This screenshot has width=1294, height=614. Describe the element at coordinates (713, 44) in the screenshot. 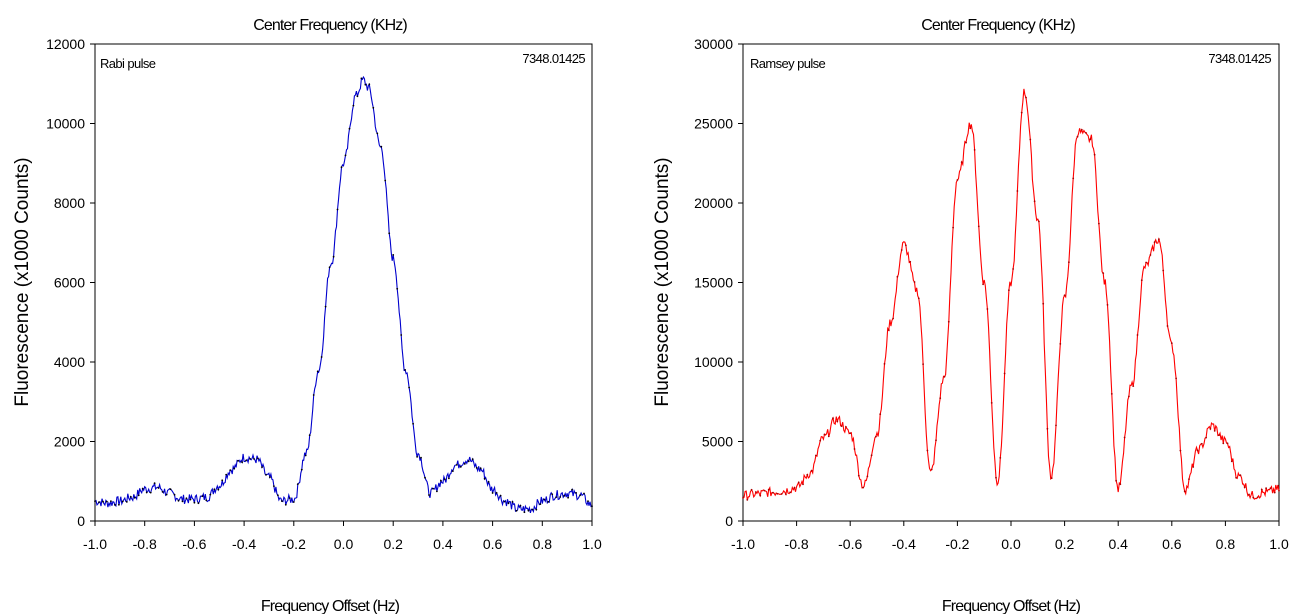

I see `y-tick-label: 30000` at that location.